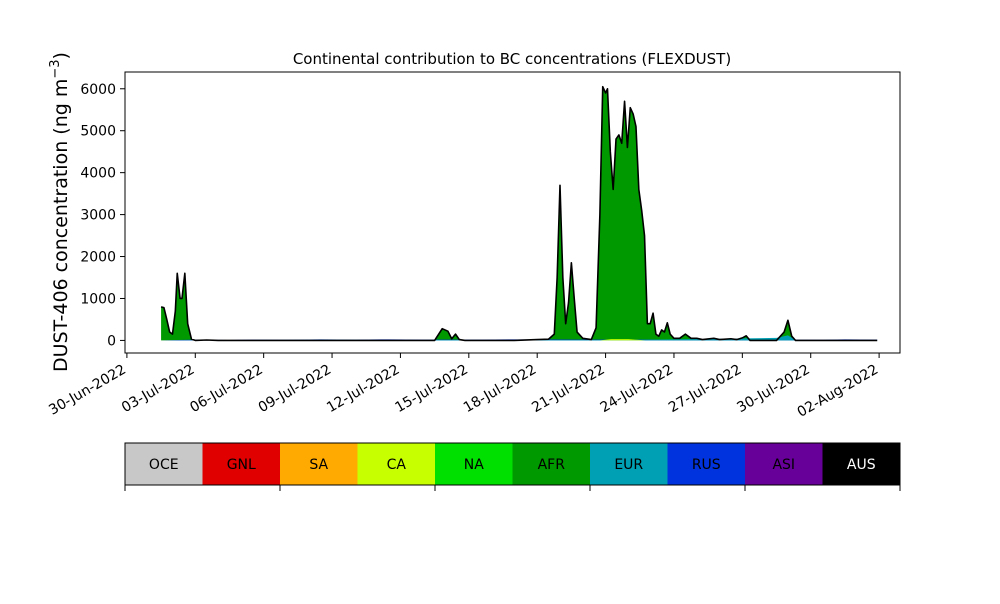 Image resolution: width=1000 pixels, height=604 pixels. I want to click on legend-label-sa: SA, so click(318, 465).